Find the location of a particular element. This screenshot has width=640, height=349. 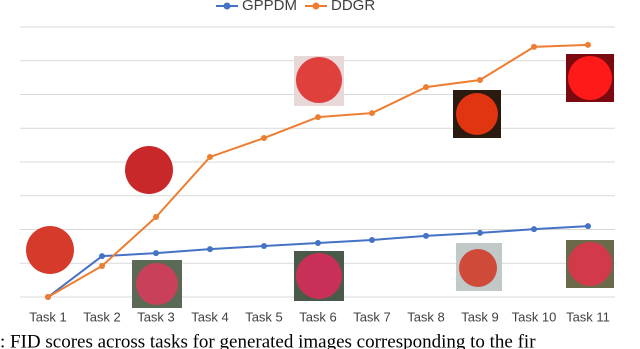

x-tick-label: Task 5 is located at coordinates (264, 316).